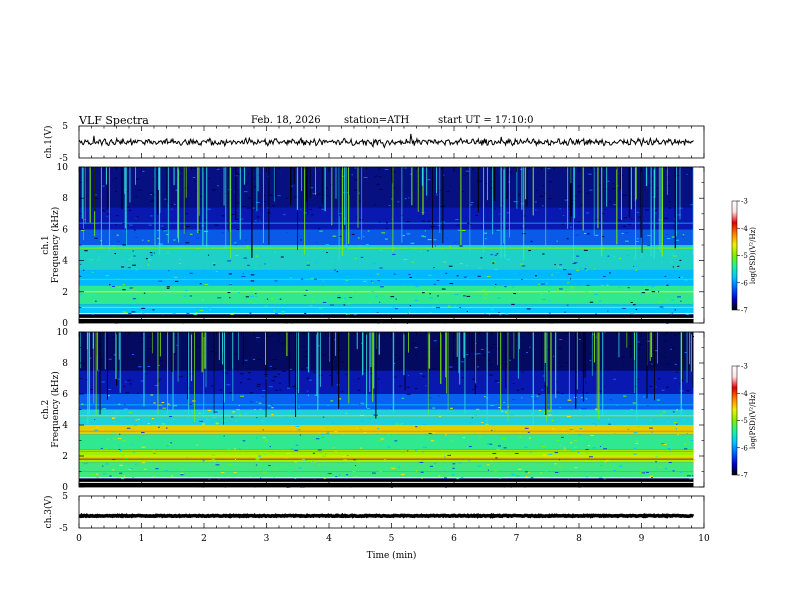  I want to click on ch1-spectrogram-ytick-label: 4, so click(65, 262).